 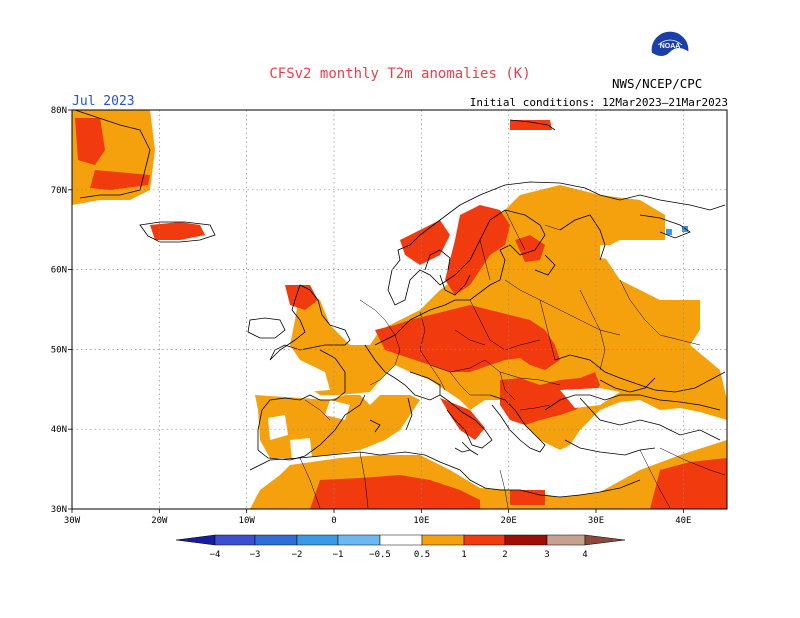 What do you see at coordinates (297, 555) in the screenshot?
I see `colorbar-tick-label: −2` at bounding box center [297, 555].